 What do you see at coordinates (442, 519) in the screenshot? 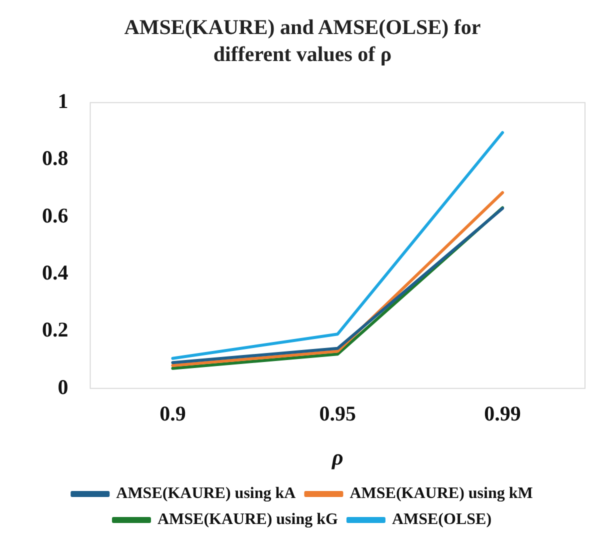
I see `legend-label: AMSE(OLSE)` at bounding box center [442, 519].